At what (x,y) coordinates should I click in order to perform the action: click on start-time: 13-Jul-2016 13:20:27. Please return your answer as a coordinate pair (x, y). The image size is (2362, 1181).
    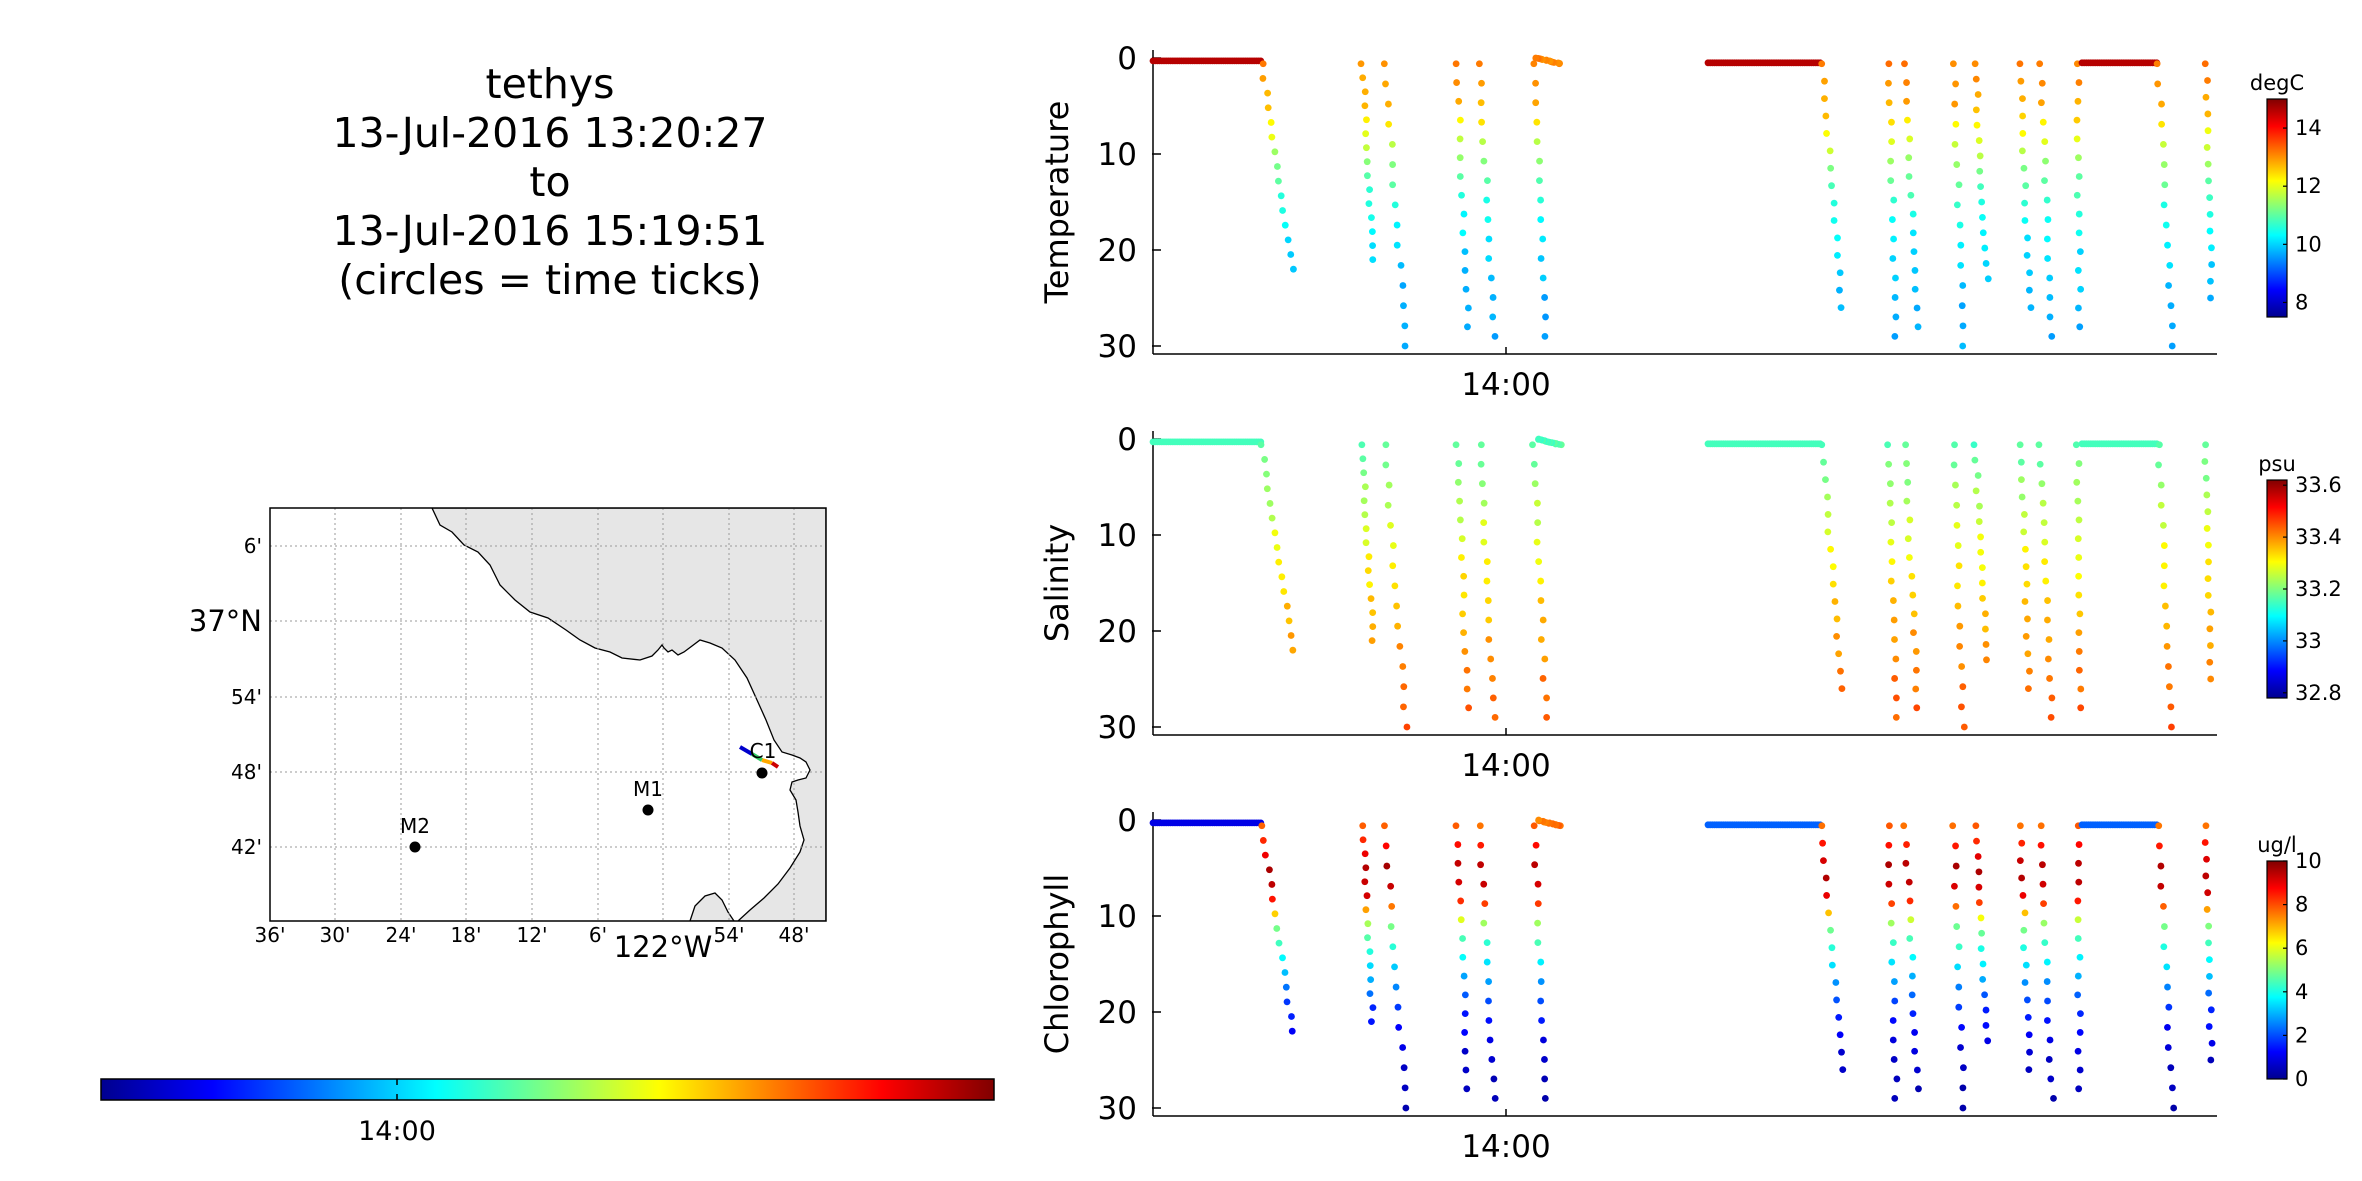
    Looking at the image, I should click on (550, 133).